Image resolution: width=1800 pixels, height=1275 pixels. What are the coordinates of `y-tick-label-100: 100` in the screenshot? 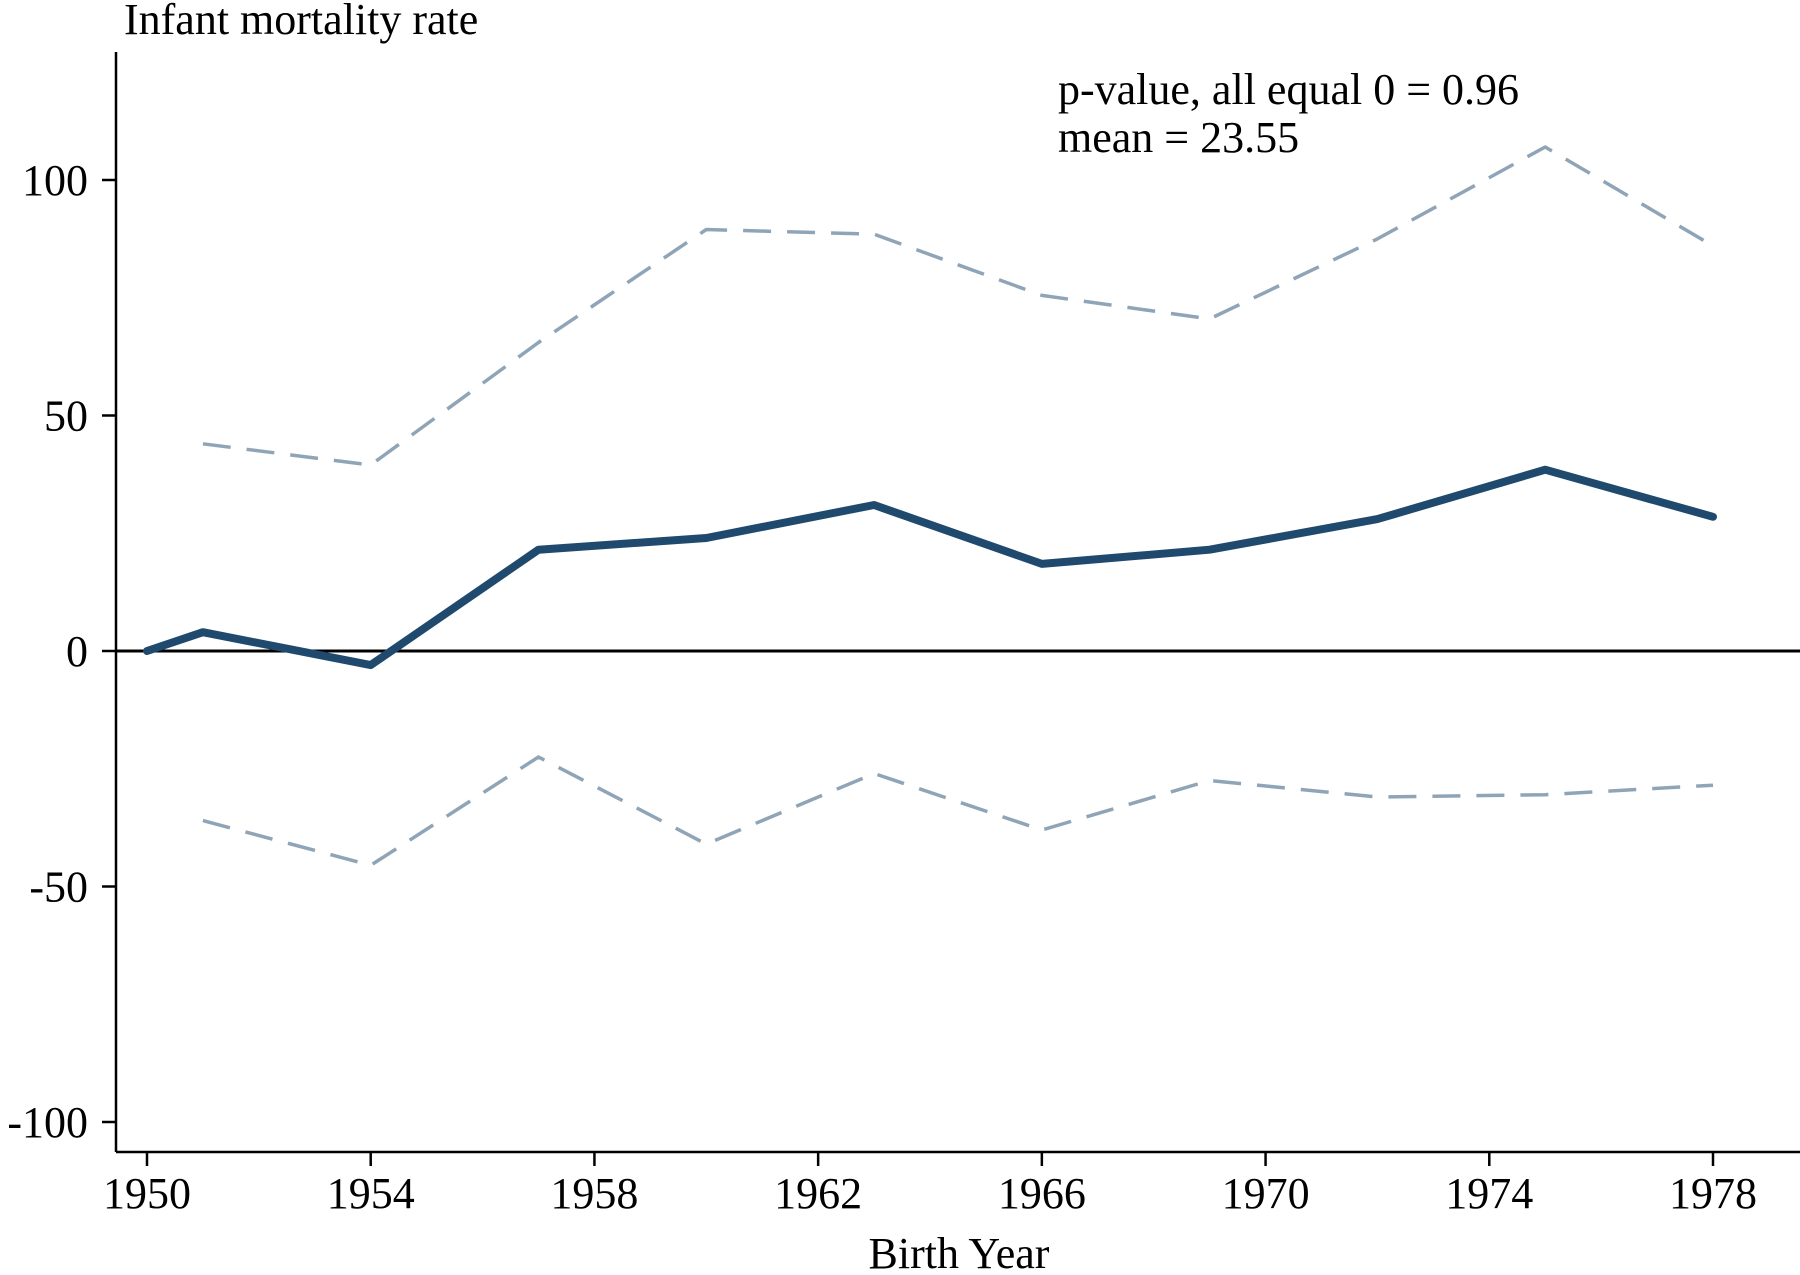 It's located at (55, 180).